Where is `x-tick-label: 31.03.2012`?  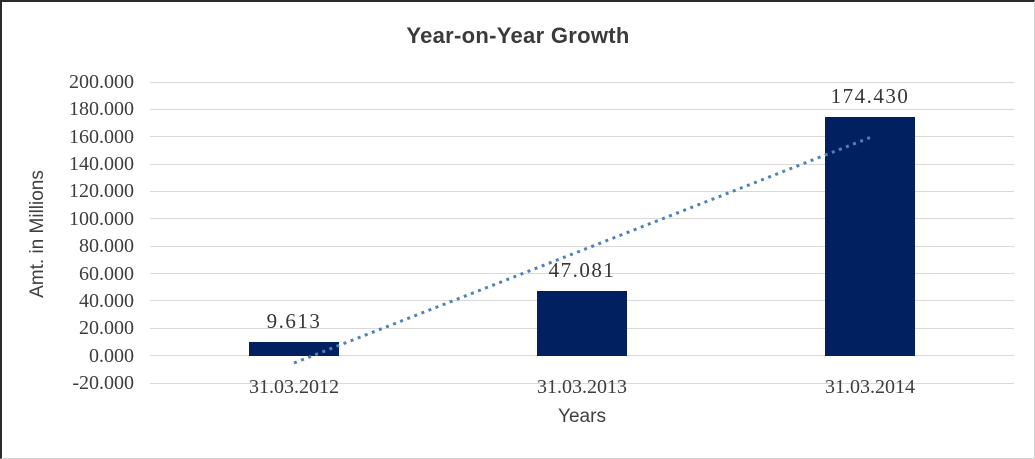
x-tick-label: 31.03.2012 is located at coordinates (294, 387).